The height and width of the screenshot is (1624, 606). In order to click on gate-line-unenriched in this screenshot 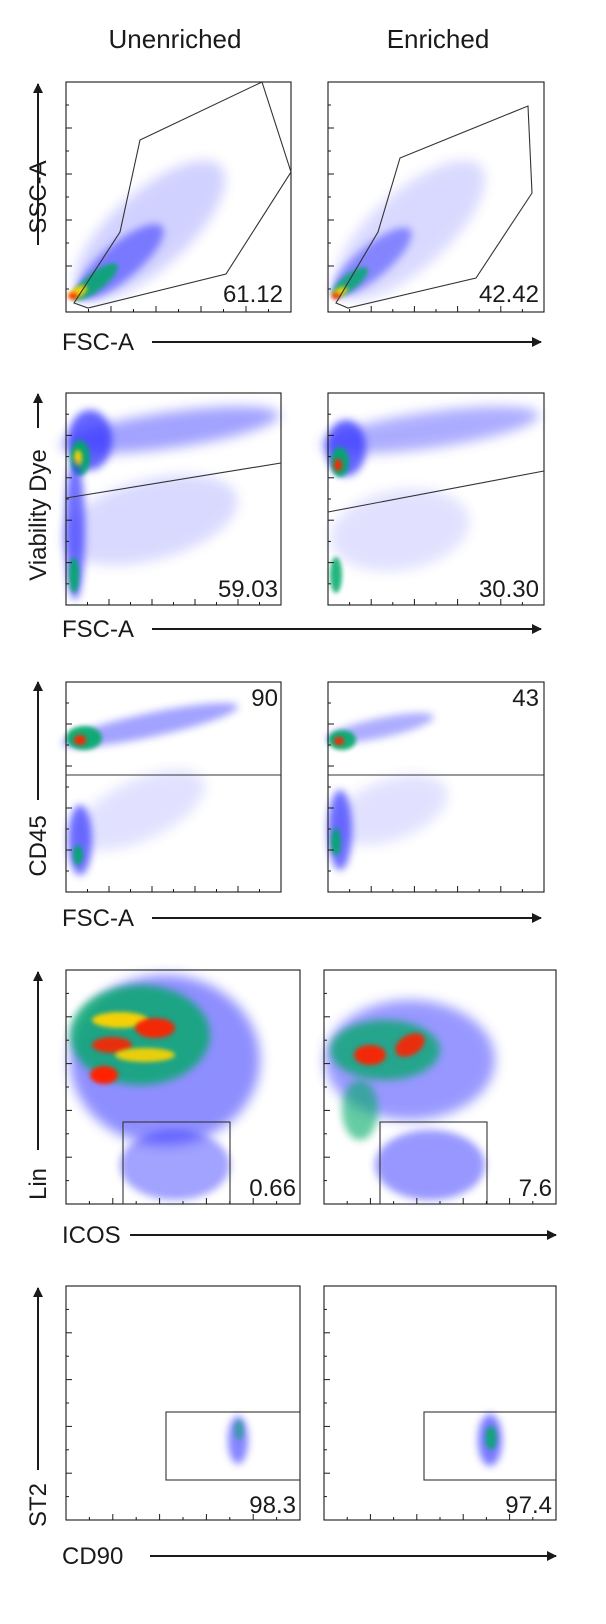, I will do `click(173, 533)`.